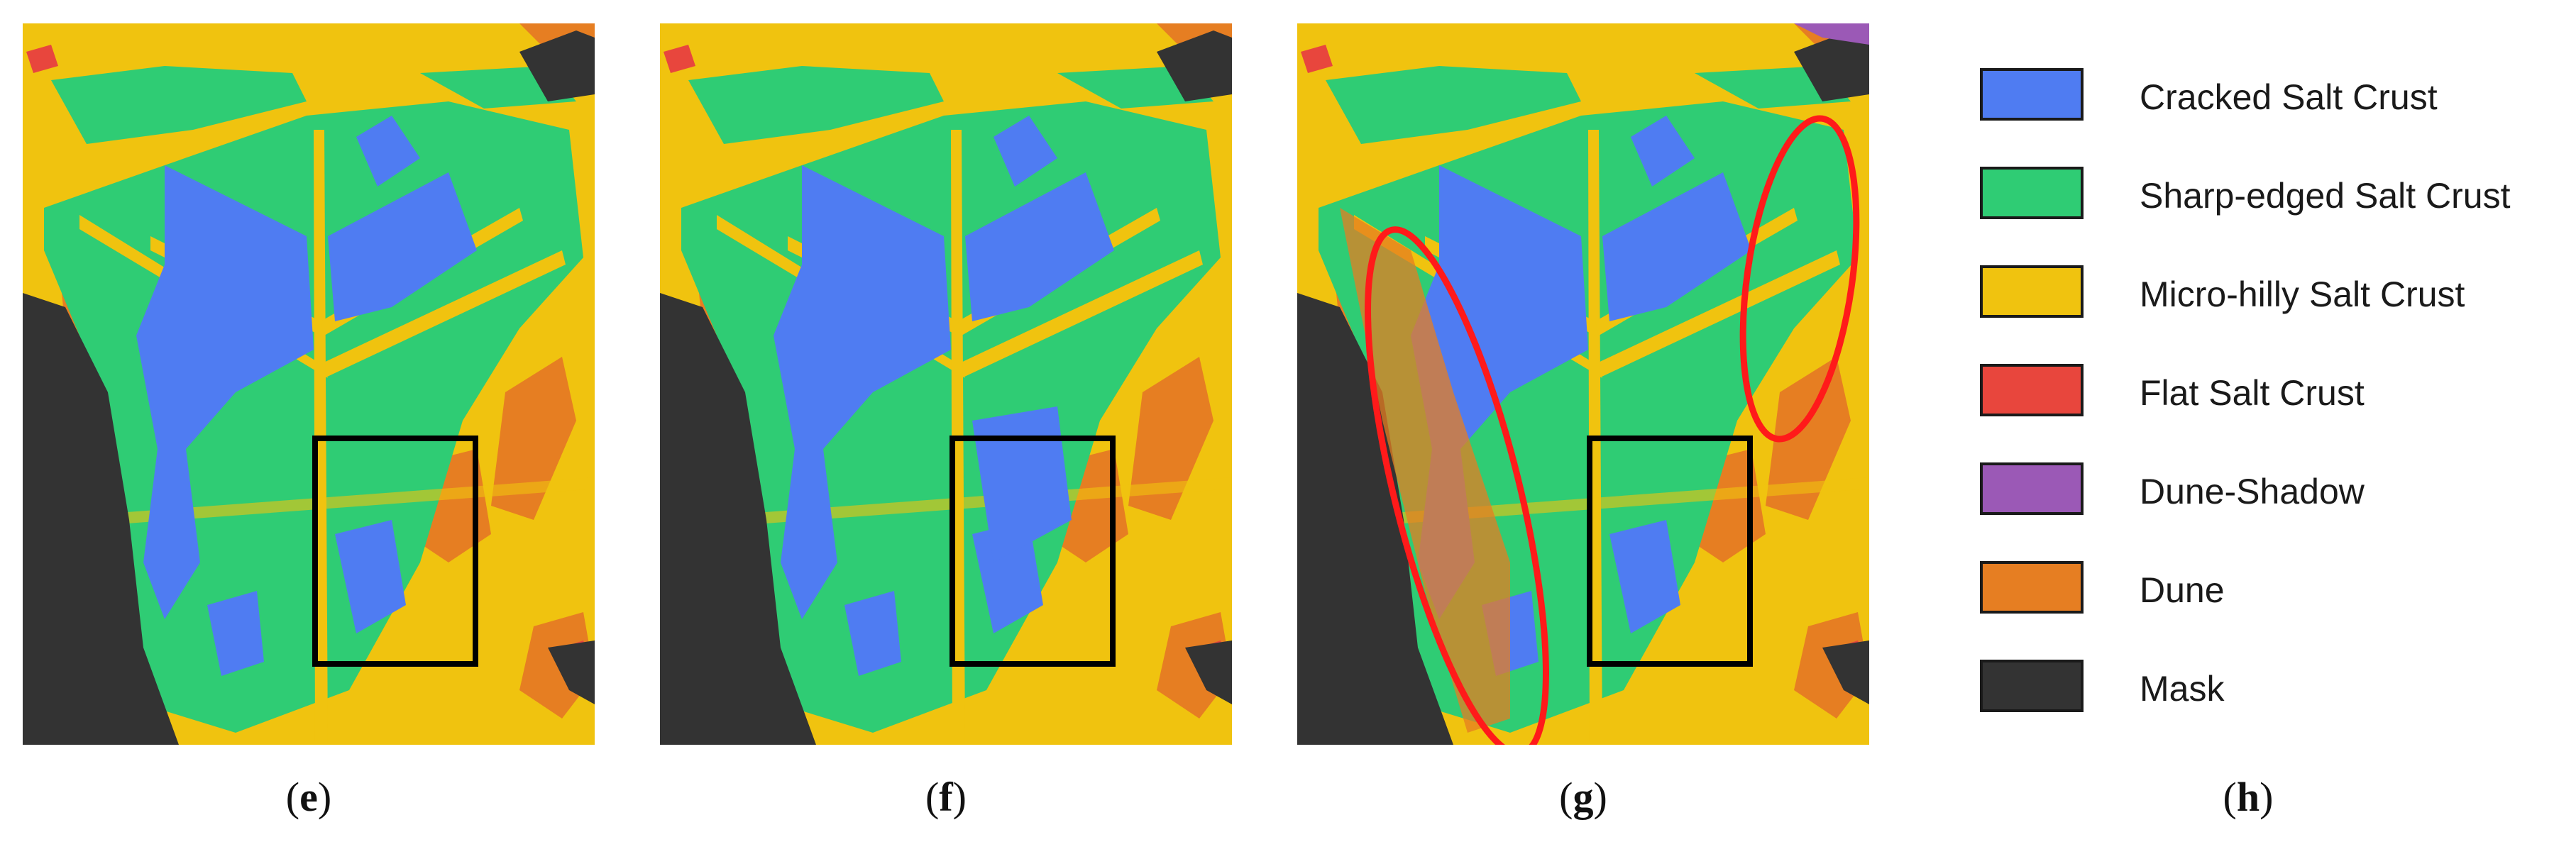  What do you see at coordinates (2182, 590) in the screenshot?
I see `legend-label: Dune` at bounding box center [2182, 590].